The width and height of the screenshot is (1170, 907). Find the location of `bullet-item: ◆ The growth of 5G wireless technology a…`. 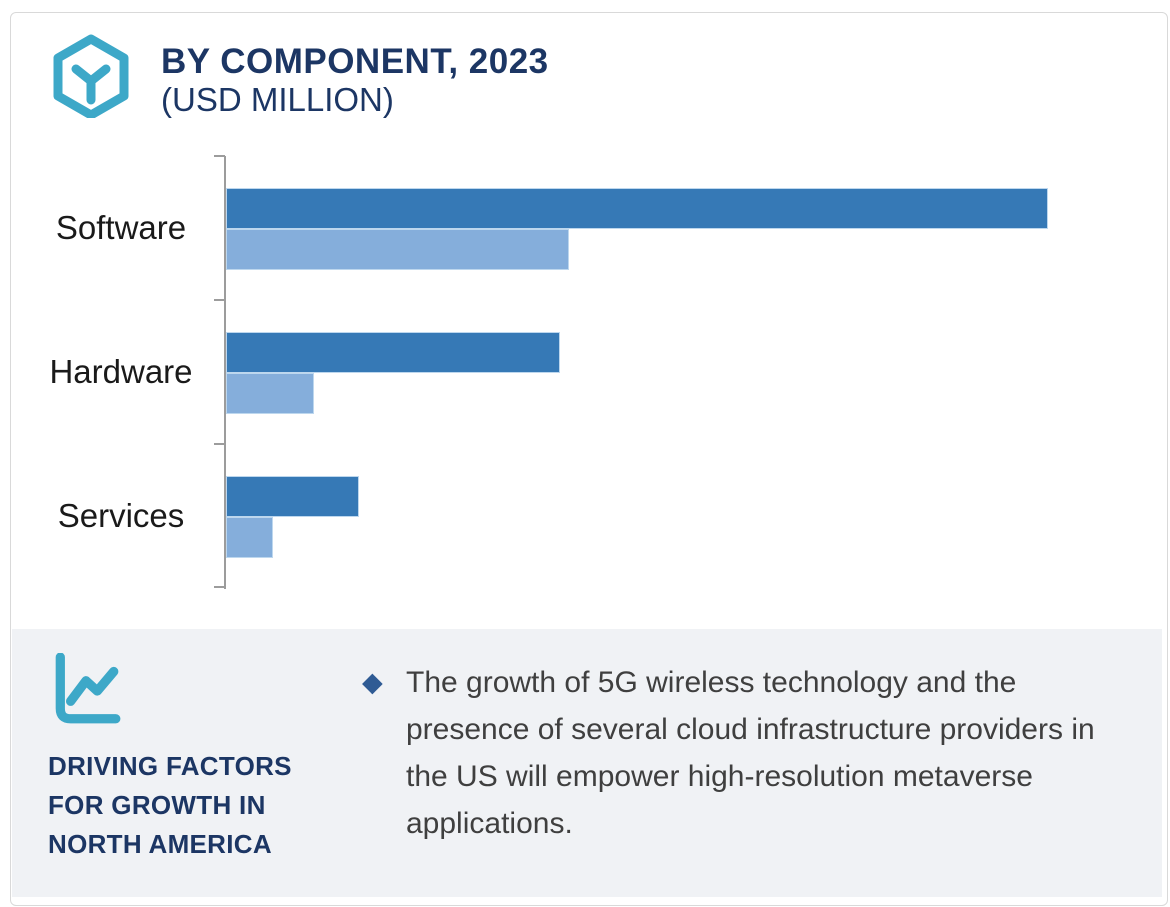

bullet-item: ◆ The growth of 5G wireless technology a… is located at coordinates (752, 753).